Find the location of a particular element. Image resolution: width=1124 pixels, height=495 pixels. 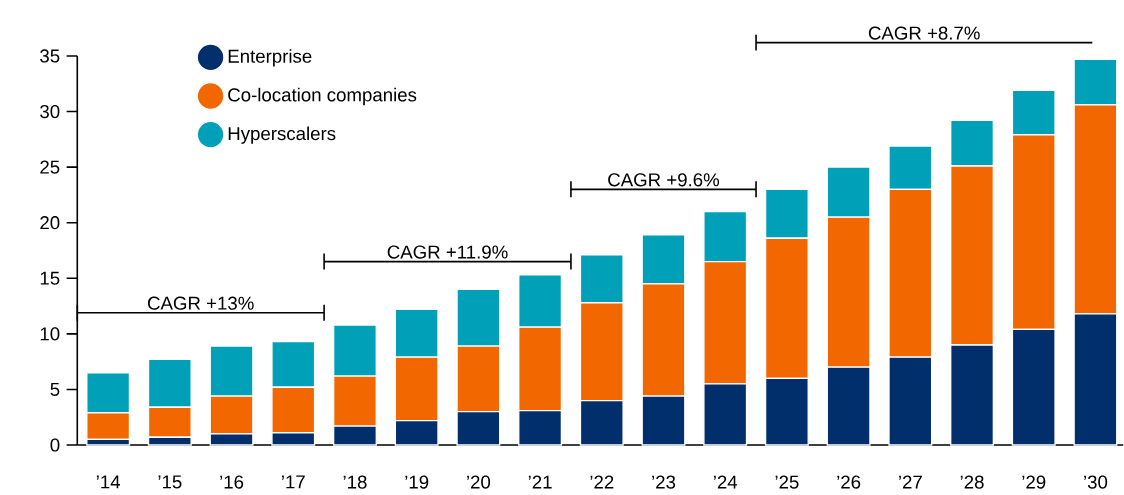

x-tick-label: ’28 is located at coordinates (972, 482).